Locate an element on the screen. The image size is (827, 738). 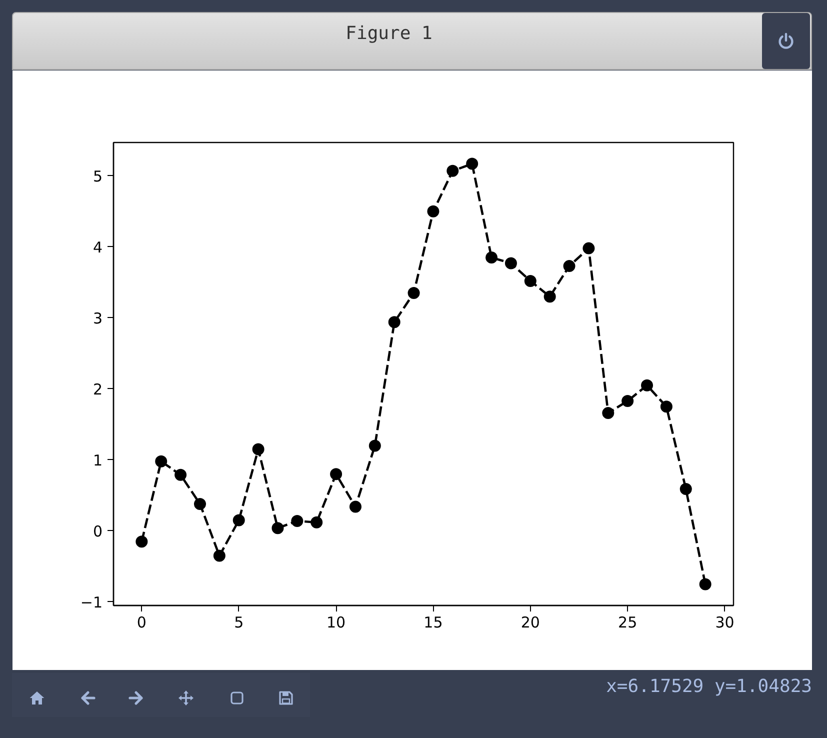
y-tick-label: 0 is located at coordinates (97, 531).